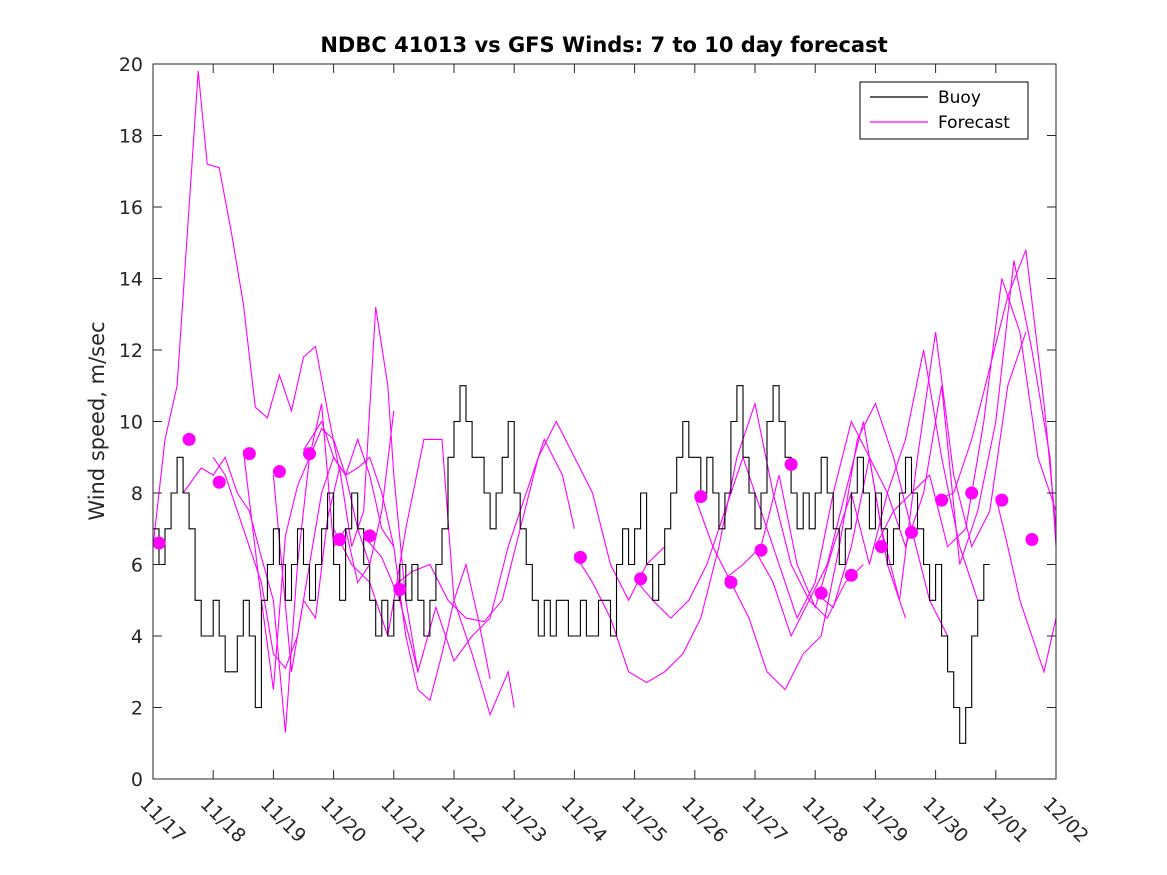 The image size is (1167, 875). What do you see at coordinates (137, 780) in the screenshot?
I see `y-tick-label: 0` at bounding box center [137, 780].